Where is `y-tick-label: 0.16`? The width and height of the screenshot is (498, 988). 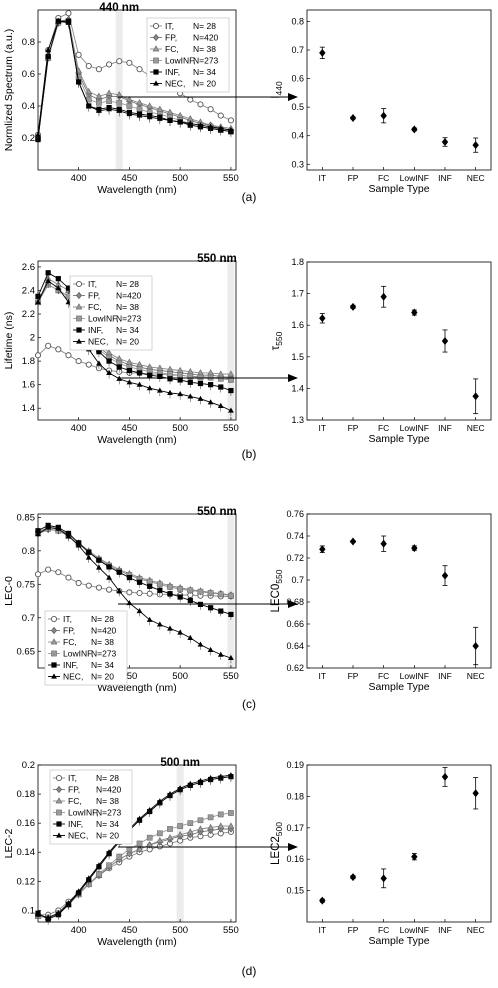 y-tick-label: 0.16 is located at coordinates (295, 859).